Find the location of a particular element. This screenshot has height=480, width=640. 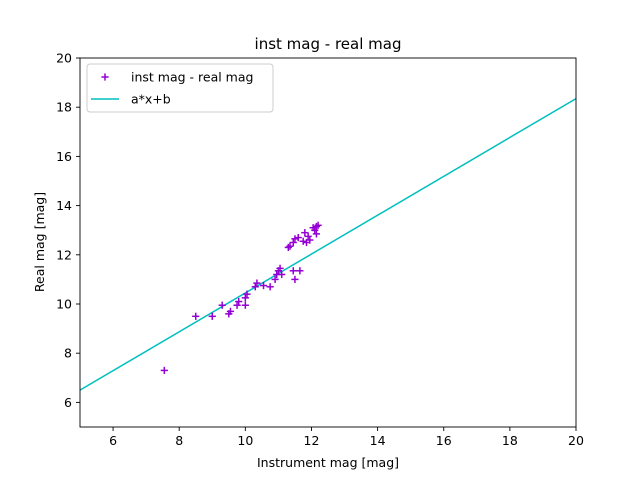

y-tick-label: 6 is located at coordinates (68, 402).